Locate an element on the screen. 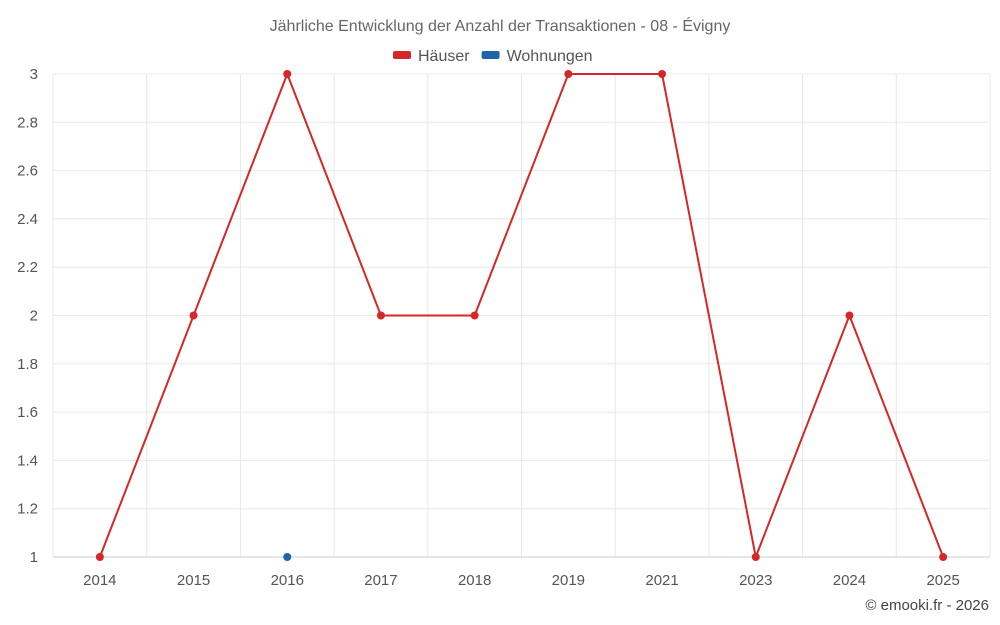 The image size is (1000, 625). x-tick-label: 2019 is located at coordinates (568, 580).